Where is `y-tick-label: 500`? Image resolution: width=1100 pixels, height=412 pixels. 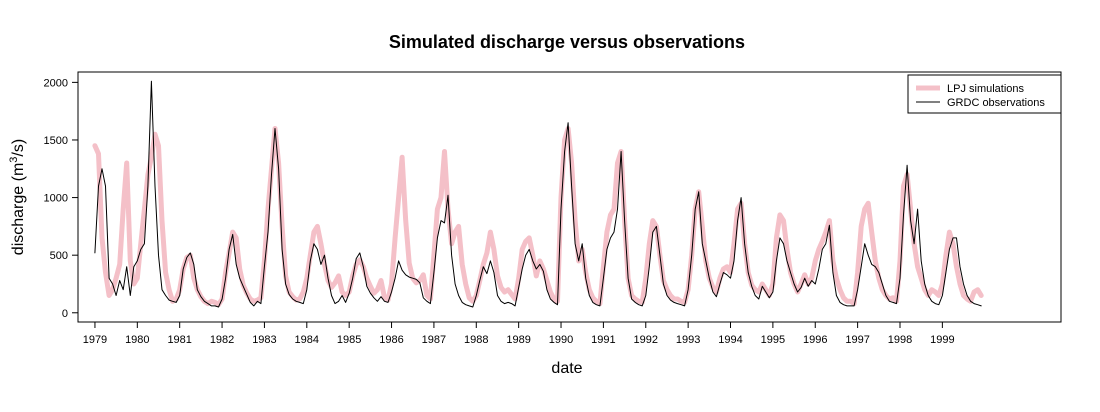
y-tick-label: 500 is located at coordinates (59, 256).